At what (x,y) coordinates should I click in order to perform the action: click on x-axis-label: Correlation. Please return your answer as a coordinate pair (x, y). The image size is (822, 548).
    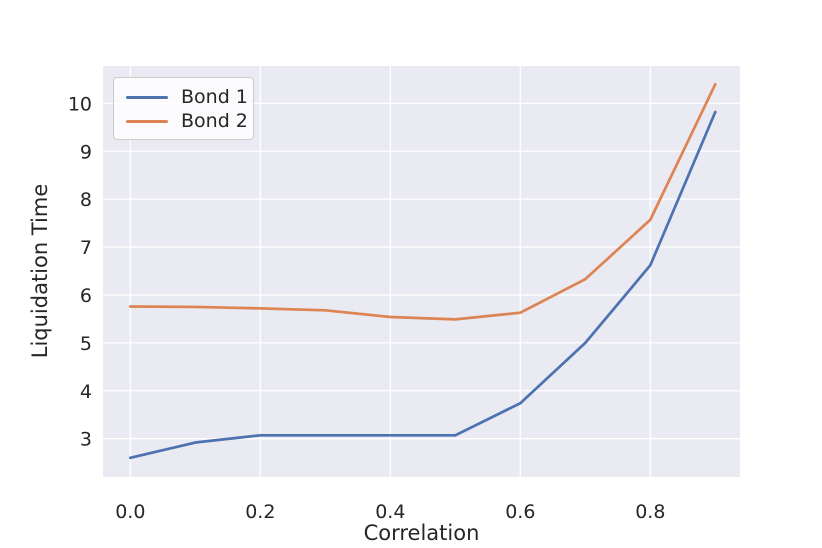
    Looking at the image, I should click on (421, 533).